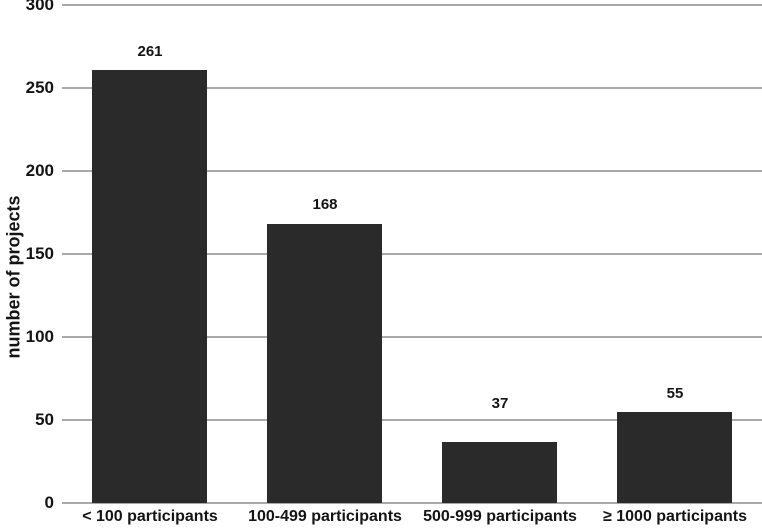 This screenshot has width=762, height=532. Describe the element at coordinates (500, 403) in the screenshot. I see `bar-value-label: 37` at that location.